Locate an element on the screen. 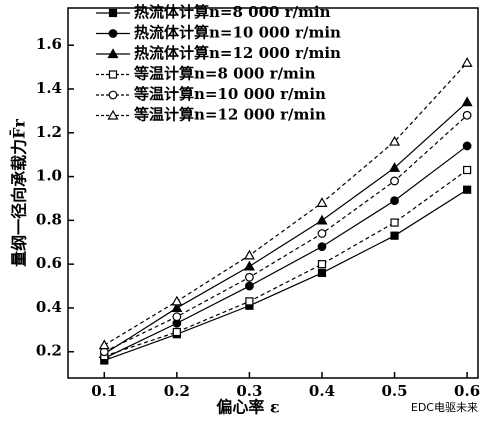  watermark: EDC电驱未来 is located at coordinates (444, 407).